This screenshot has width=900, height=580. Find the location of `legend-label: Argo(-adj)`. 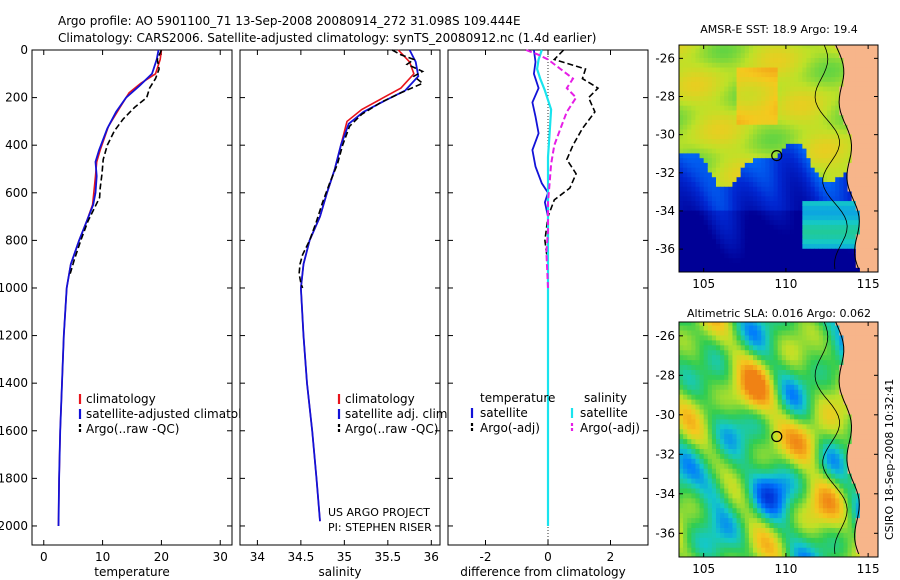

legend-label: Argo(-adj) is located at coordinates (610, 428).